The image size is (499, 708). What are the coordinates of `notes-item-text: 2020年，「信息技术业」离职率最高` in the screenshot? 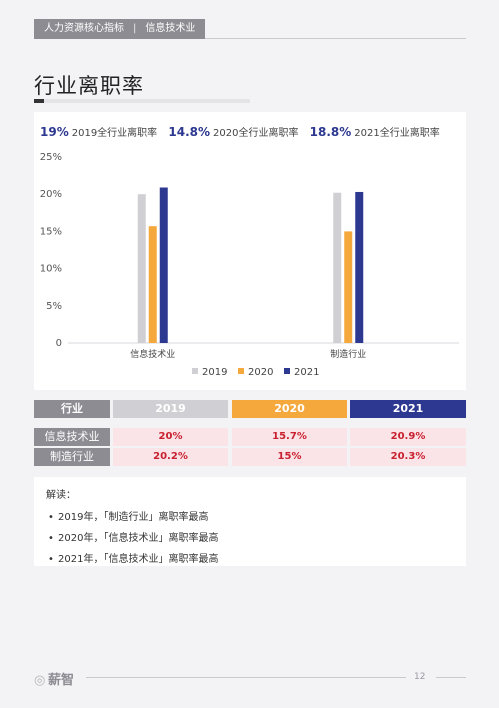 It's located at (138, 538).